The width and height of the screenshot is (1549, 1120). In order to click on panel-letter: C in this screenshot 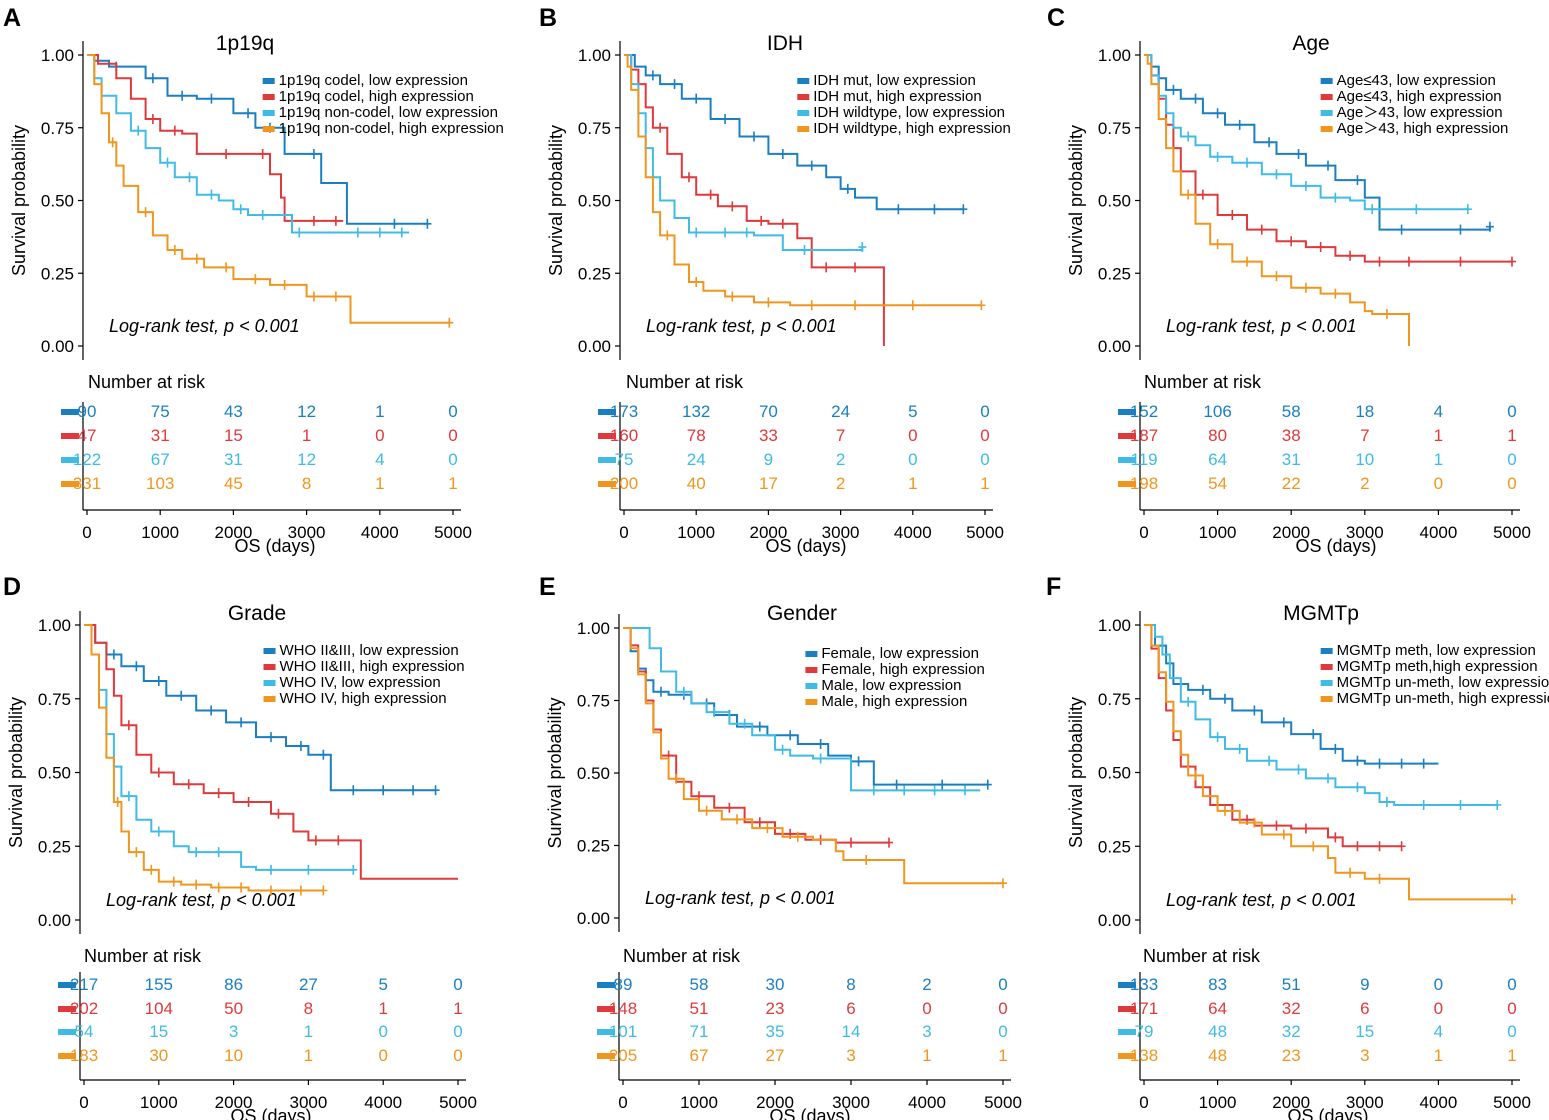, I will do `click(1056, 18)`.